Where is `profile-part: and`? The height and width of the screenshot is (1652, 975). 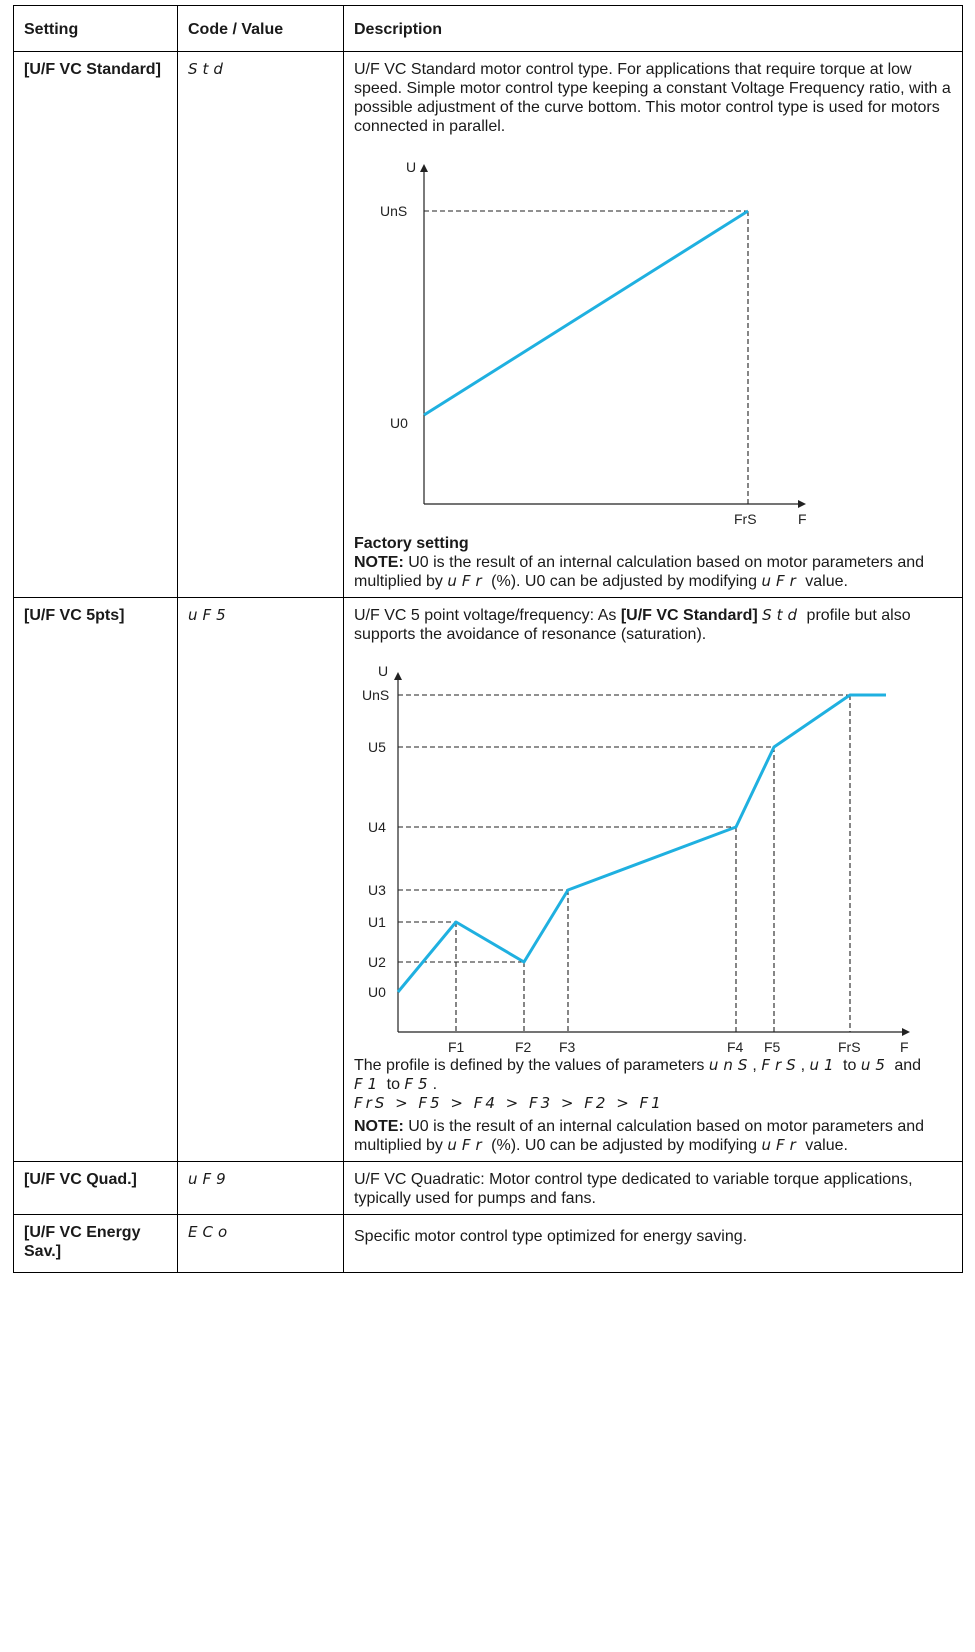 profile-part: and is located at coordinates (905, 1065).